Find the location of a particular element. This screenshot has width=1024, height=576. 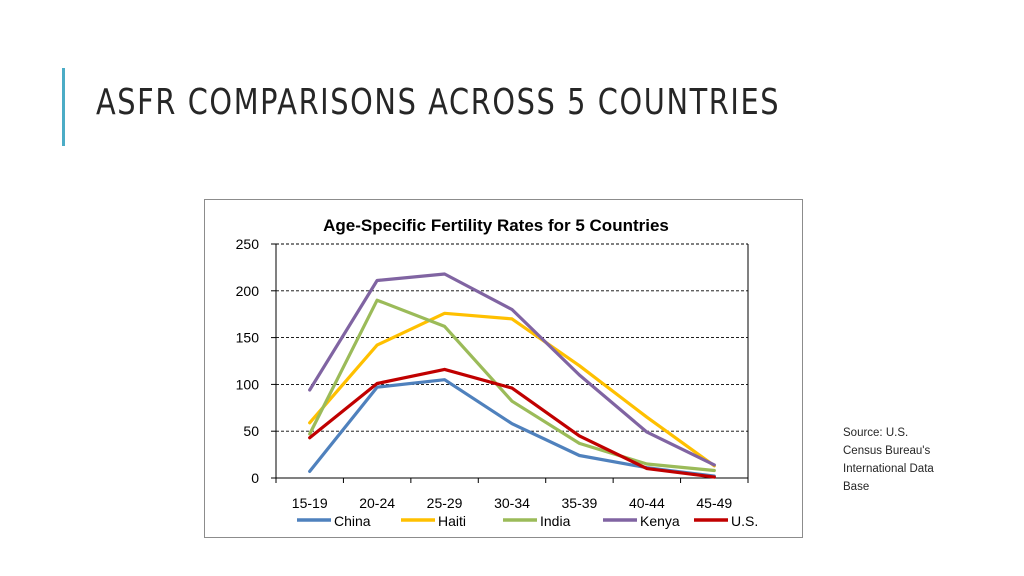

y-tick-label: 250 is located at coordinates (248, 244).